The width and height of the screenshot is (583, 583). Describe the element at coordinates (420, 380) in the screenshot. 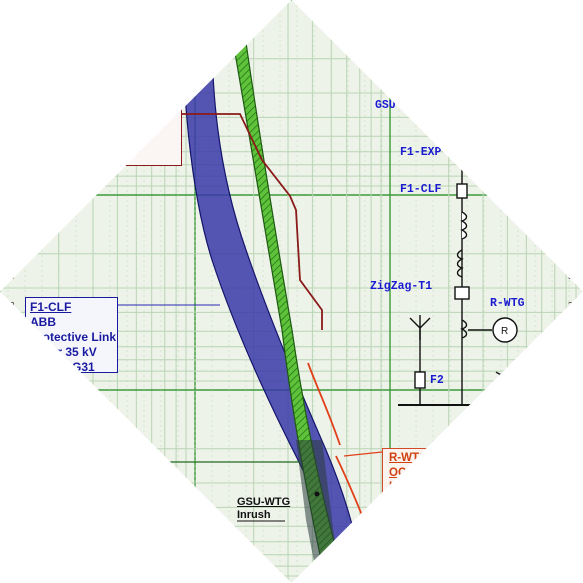

I see `f2-fuse-symbol` at that location.